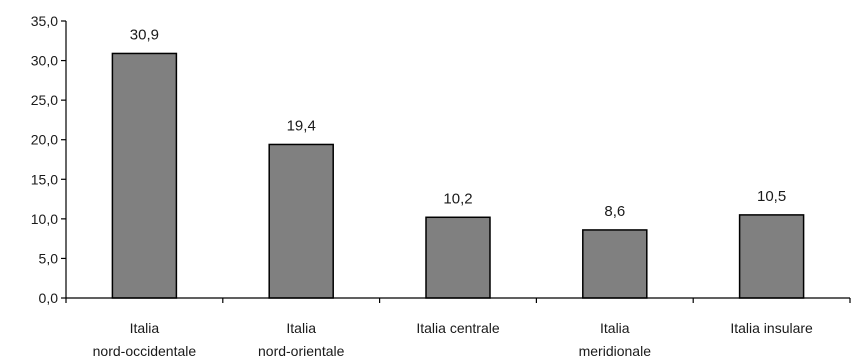 Image resolution: width=851 pixels, height=362 pixels. Describe the element at coordinates (144, 34) in the screenshot. I see `data-label: 30,9` at that location.